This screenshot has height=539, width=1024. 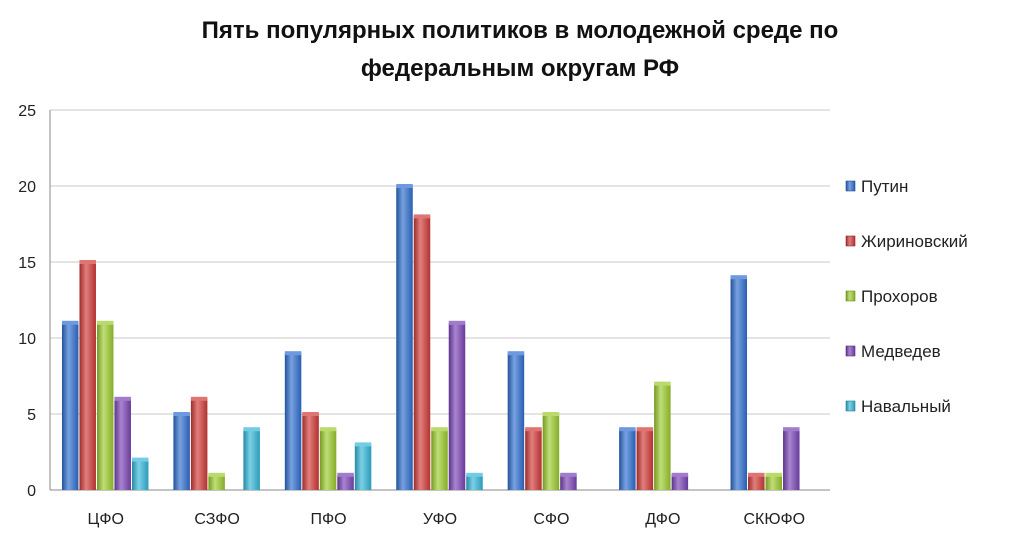 I want to click on legend-item: Медведев, so click(x=893, y=351).